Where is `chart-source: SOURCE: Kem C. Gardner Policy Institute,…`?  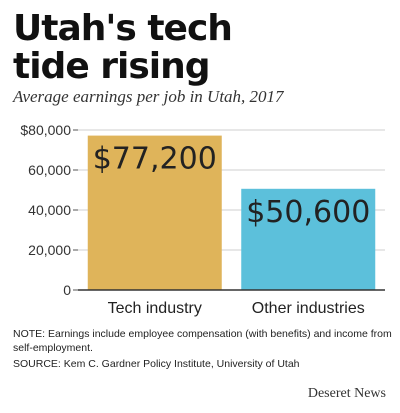 chart-source: SOURCE: Kem C. Gardner Policy Institute,… is located at coordinates (156, 364).